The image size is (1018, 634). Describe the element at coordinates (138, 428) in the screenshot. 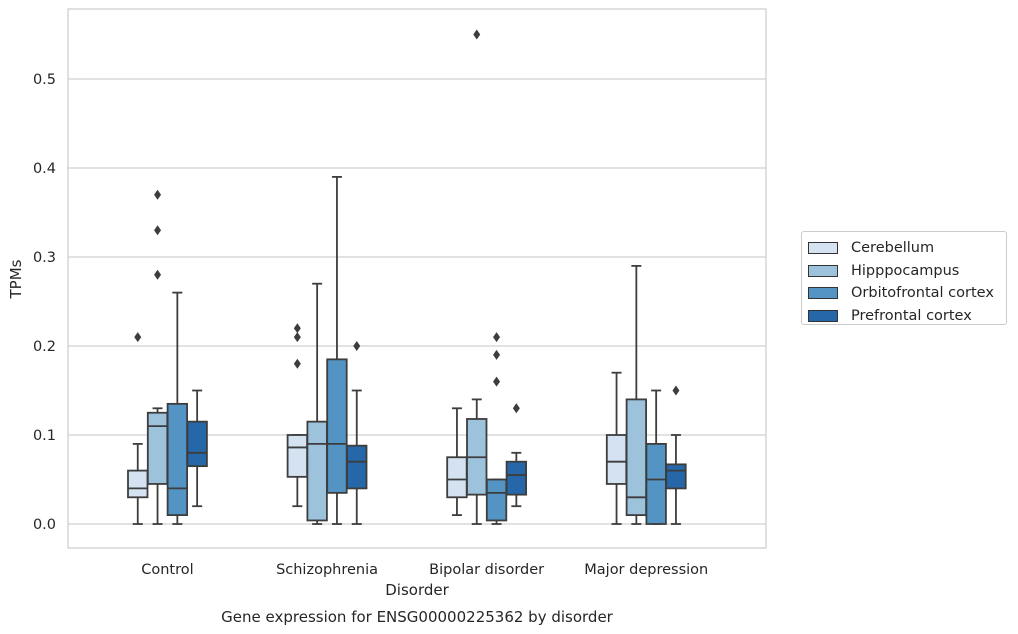

I see `box-control-cerebellum` at that location.